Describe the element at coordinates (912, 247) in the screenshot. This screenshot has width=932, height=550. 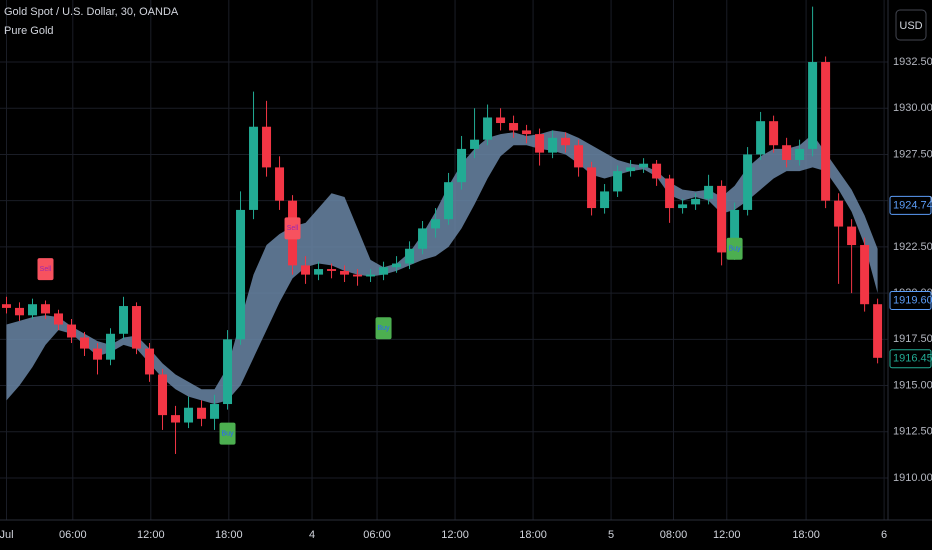
I see `y-tick-label: 1922.500` at that location.